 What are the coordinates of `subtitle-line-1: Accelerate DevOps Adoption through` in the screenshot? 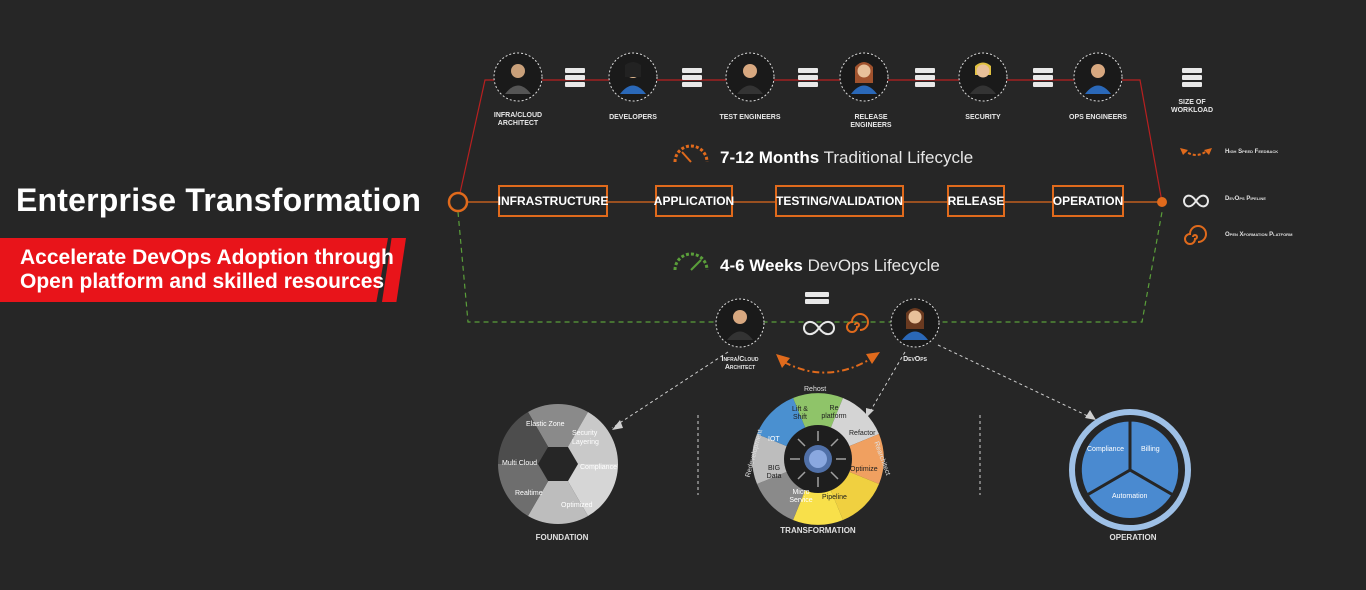 It's located at (207, 257).